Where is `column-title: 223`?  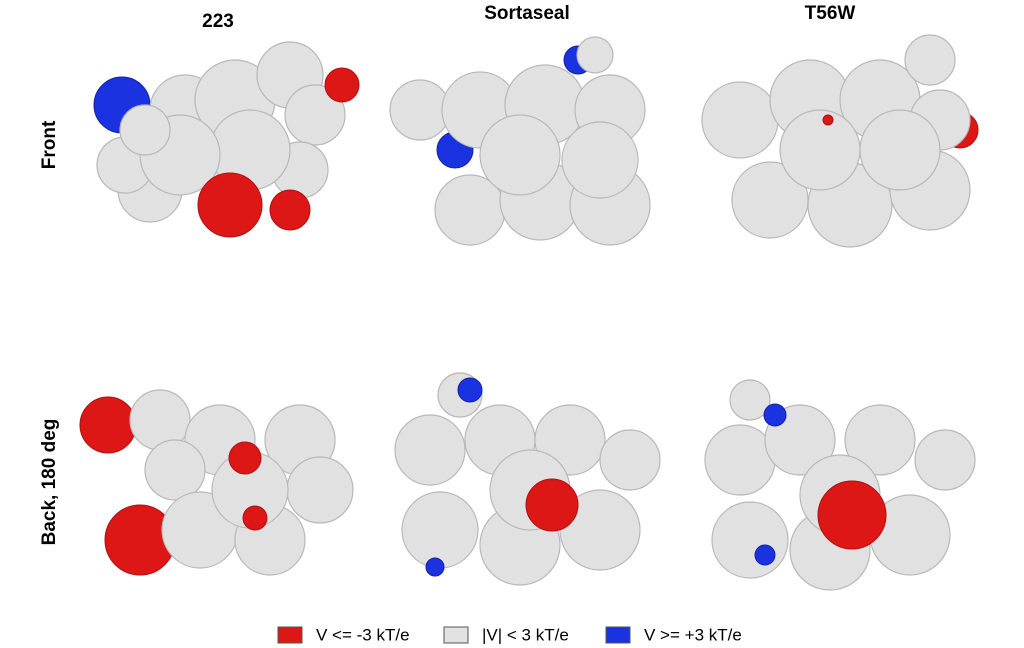
column-title: 223 is located at coordinates (218, 21).